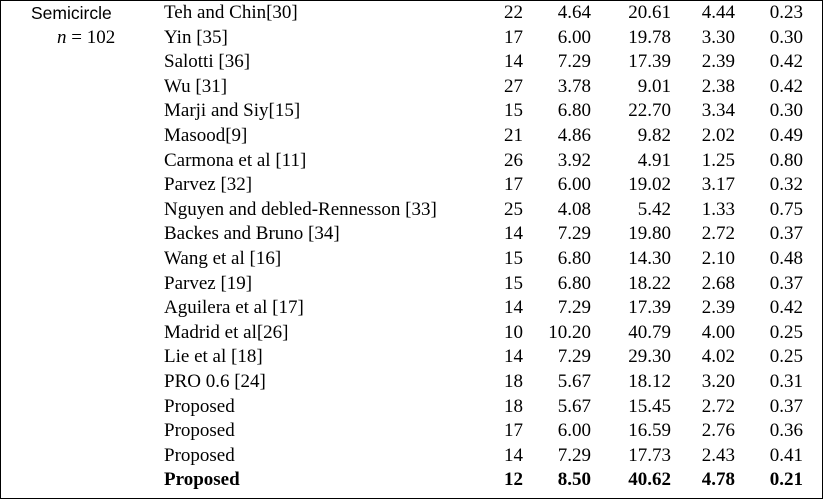  Describe the element at coordinates (786, 258) in the screenshot. I see `fom-value: 0.48` at that location.